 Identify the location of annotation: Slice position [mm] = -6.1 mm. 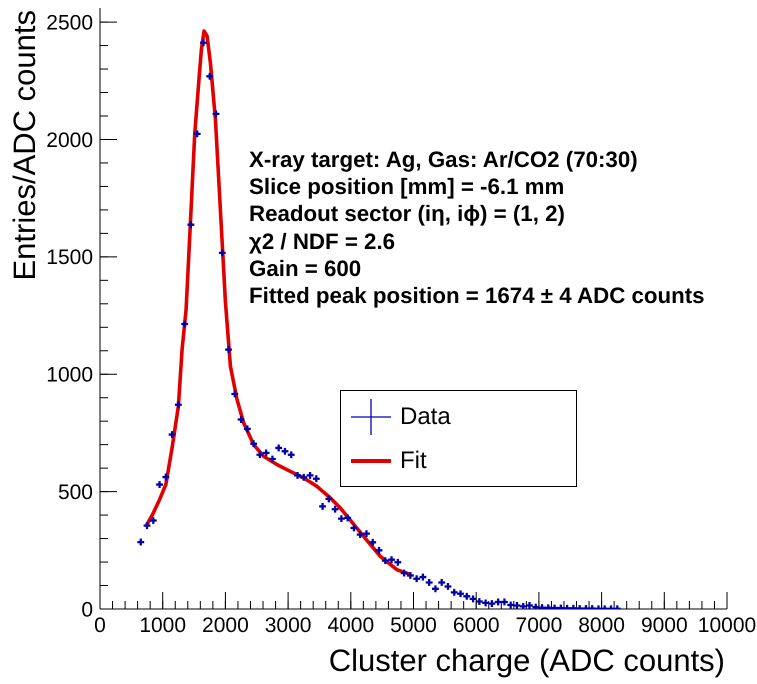
(407, 186).